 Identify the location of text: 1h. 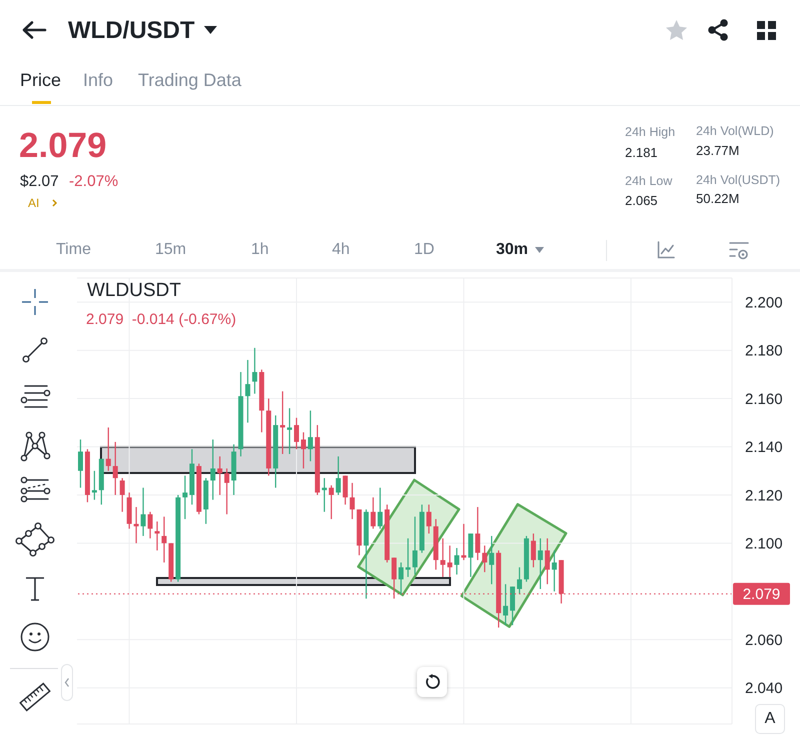
(260, 250).